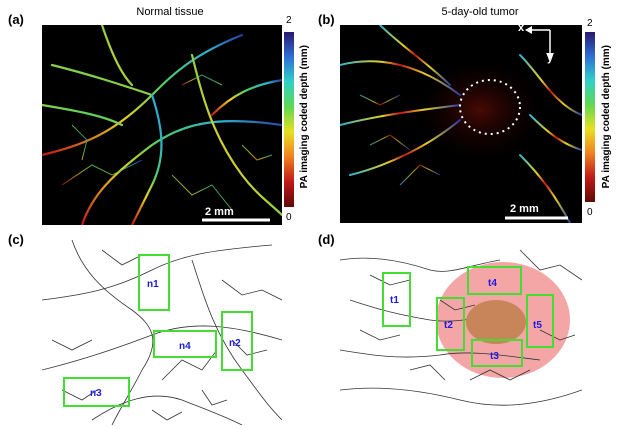  What do you see at coordinates (185, 346) in the screenshot?
I see `box-label-n4: n4` at bounding box center [185, 346].